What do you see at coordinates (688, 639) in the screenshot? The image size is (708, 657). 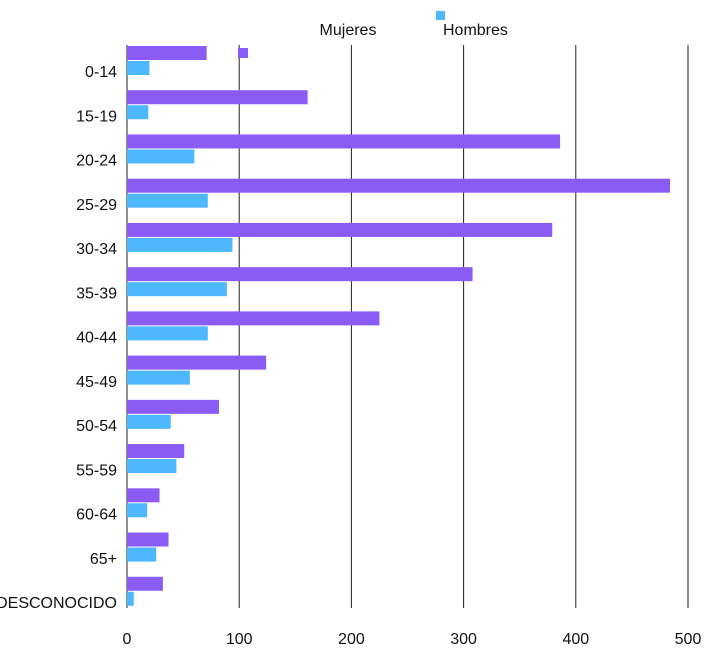 I see `x-tick-label: 500` at bounding box center [688, 639].